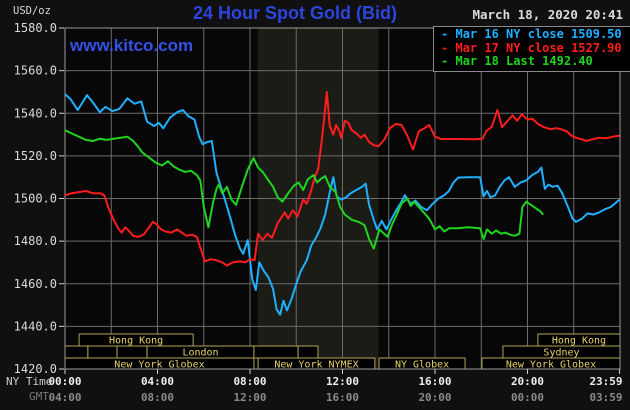 Image resolution: width=630 pixels, height=410 pixels. Describe the element at coordinates (561, 353) in the screenshot. I see `session-label: Sydney` at that location.